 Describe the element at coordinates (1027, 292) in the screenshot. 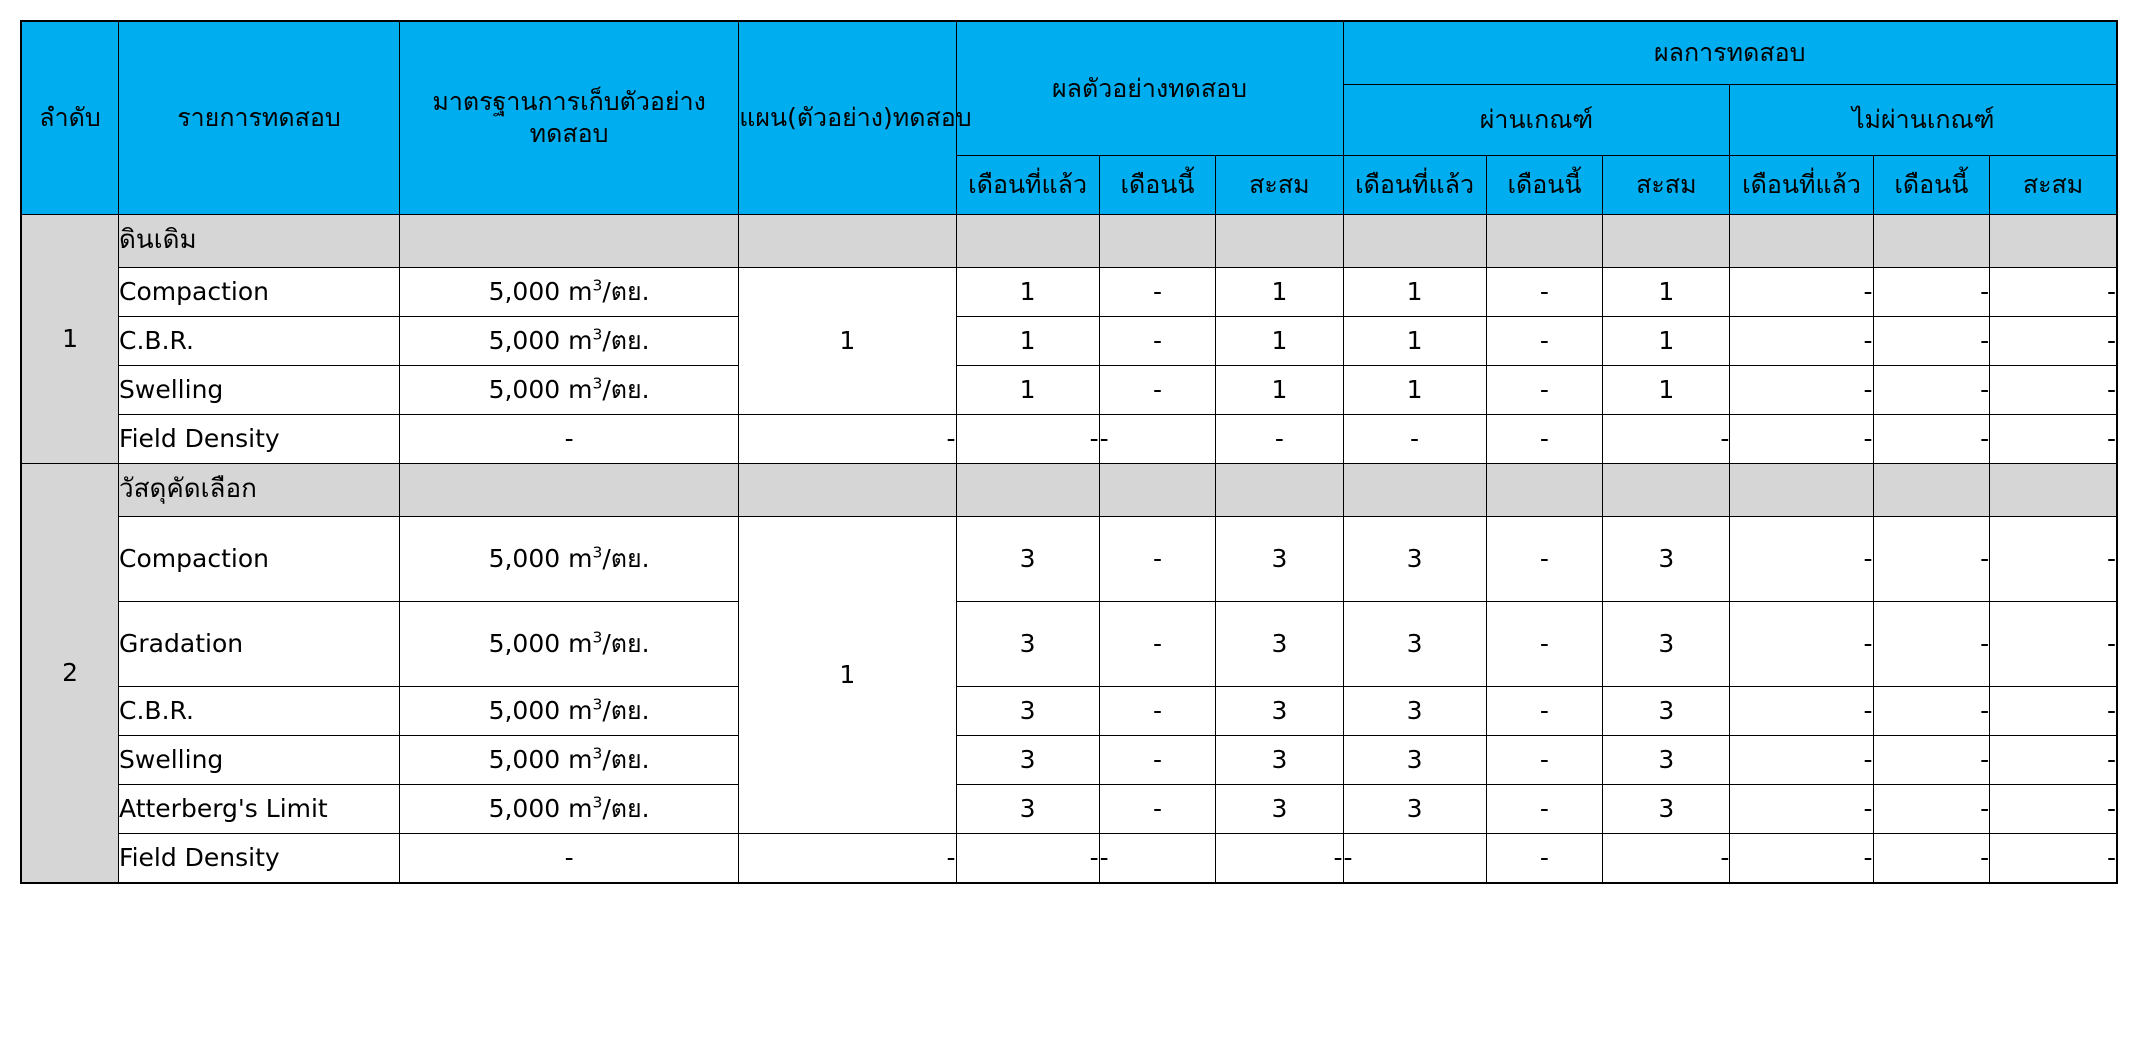

I see `sample-prev-month: 1` at that location.